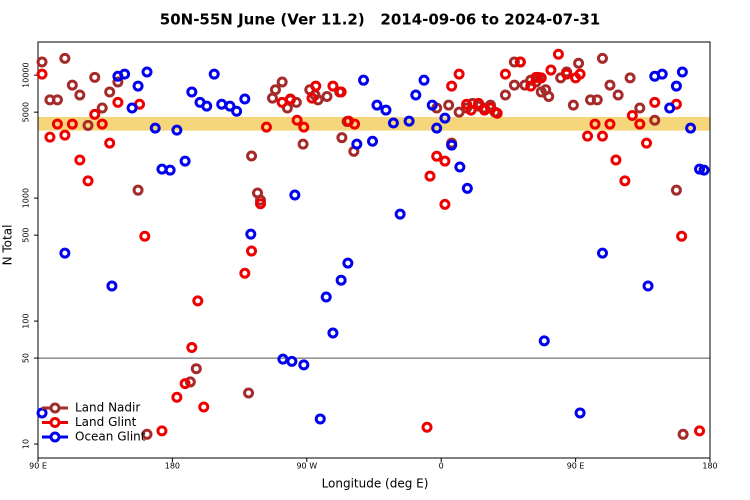 The image size is (750, 500). I want to click on band, so click(374, 123).